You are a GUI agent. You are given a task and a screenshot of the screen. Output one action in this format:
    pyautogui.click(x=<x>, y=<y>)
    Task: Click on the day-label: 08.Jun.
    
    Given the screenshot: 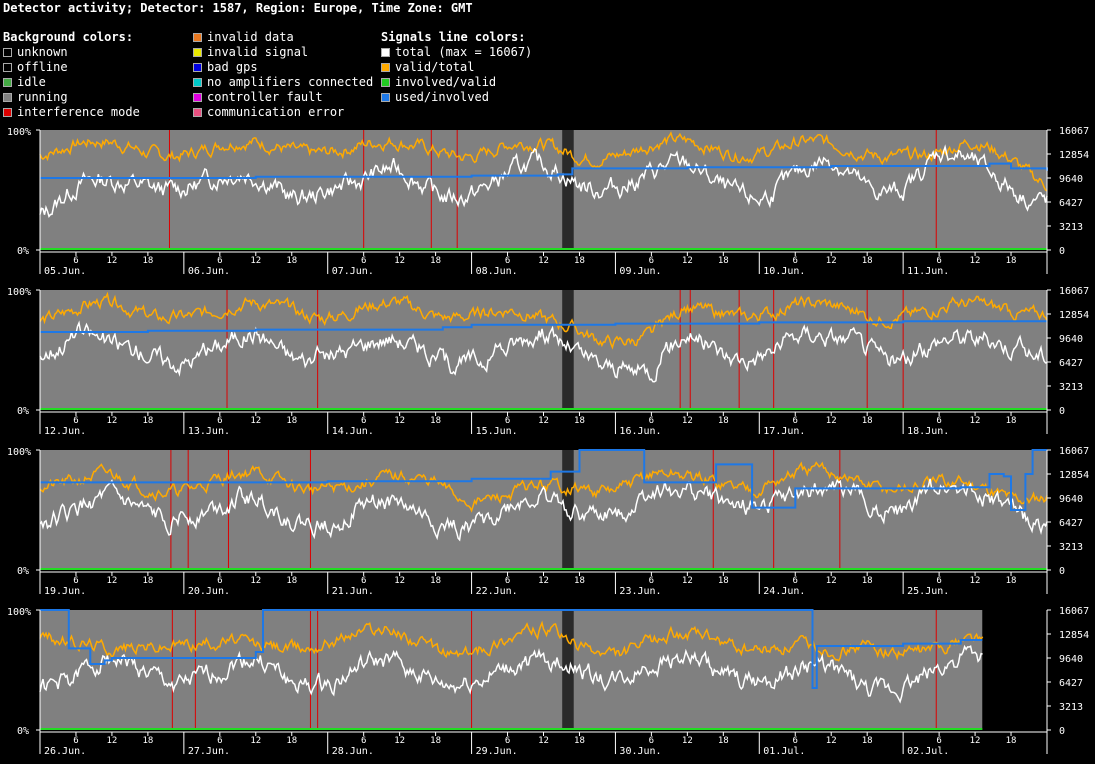 What is the action you would take?
    pyautogui.click(x=497, y=271)
    